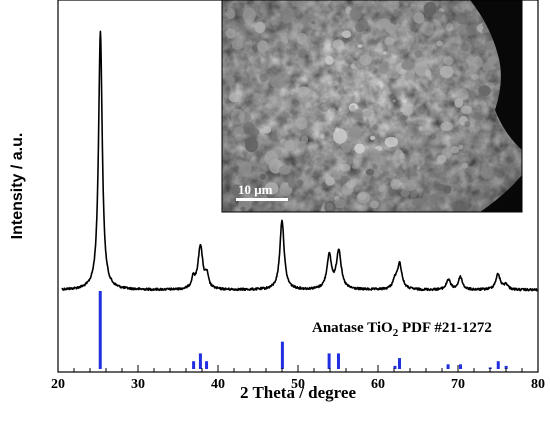 The height and width of the screenshot is (432, 550). Describe the element at coordinates (138, 384) in the screenshot. I see `x-tick-label: 30` at that location.